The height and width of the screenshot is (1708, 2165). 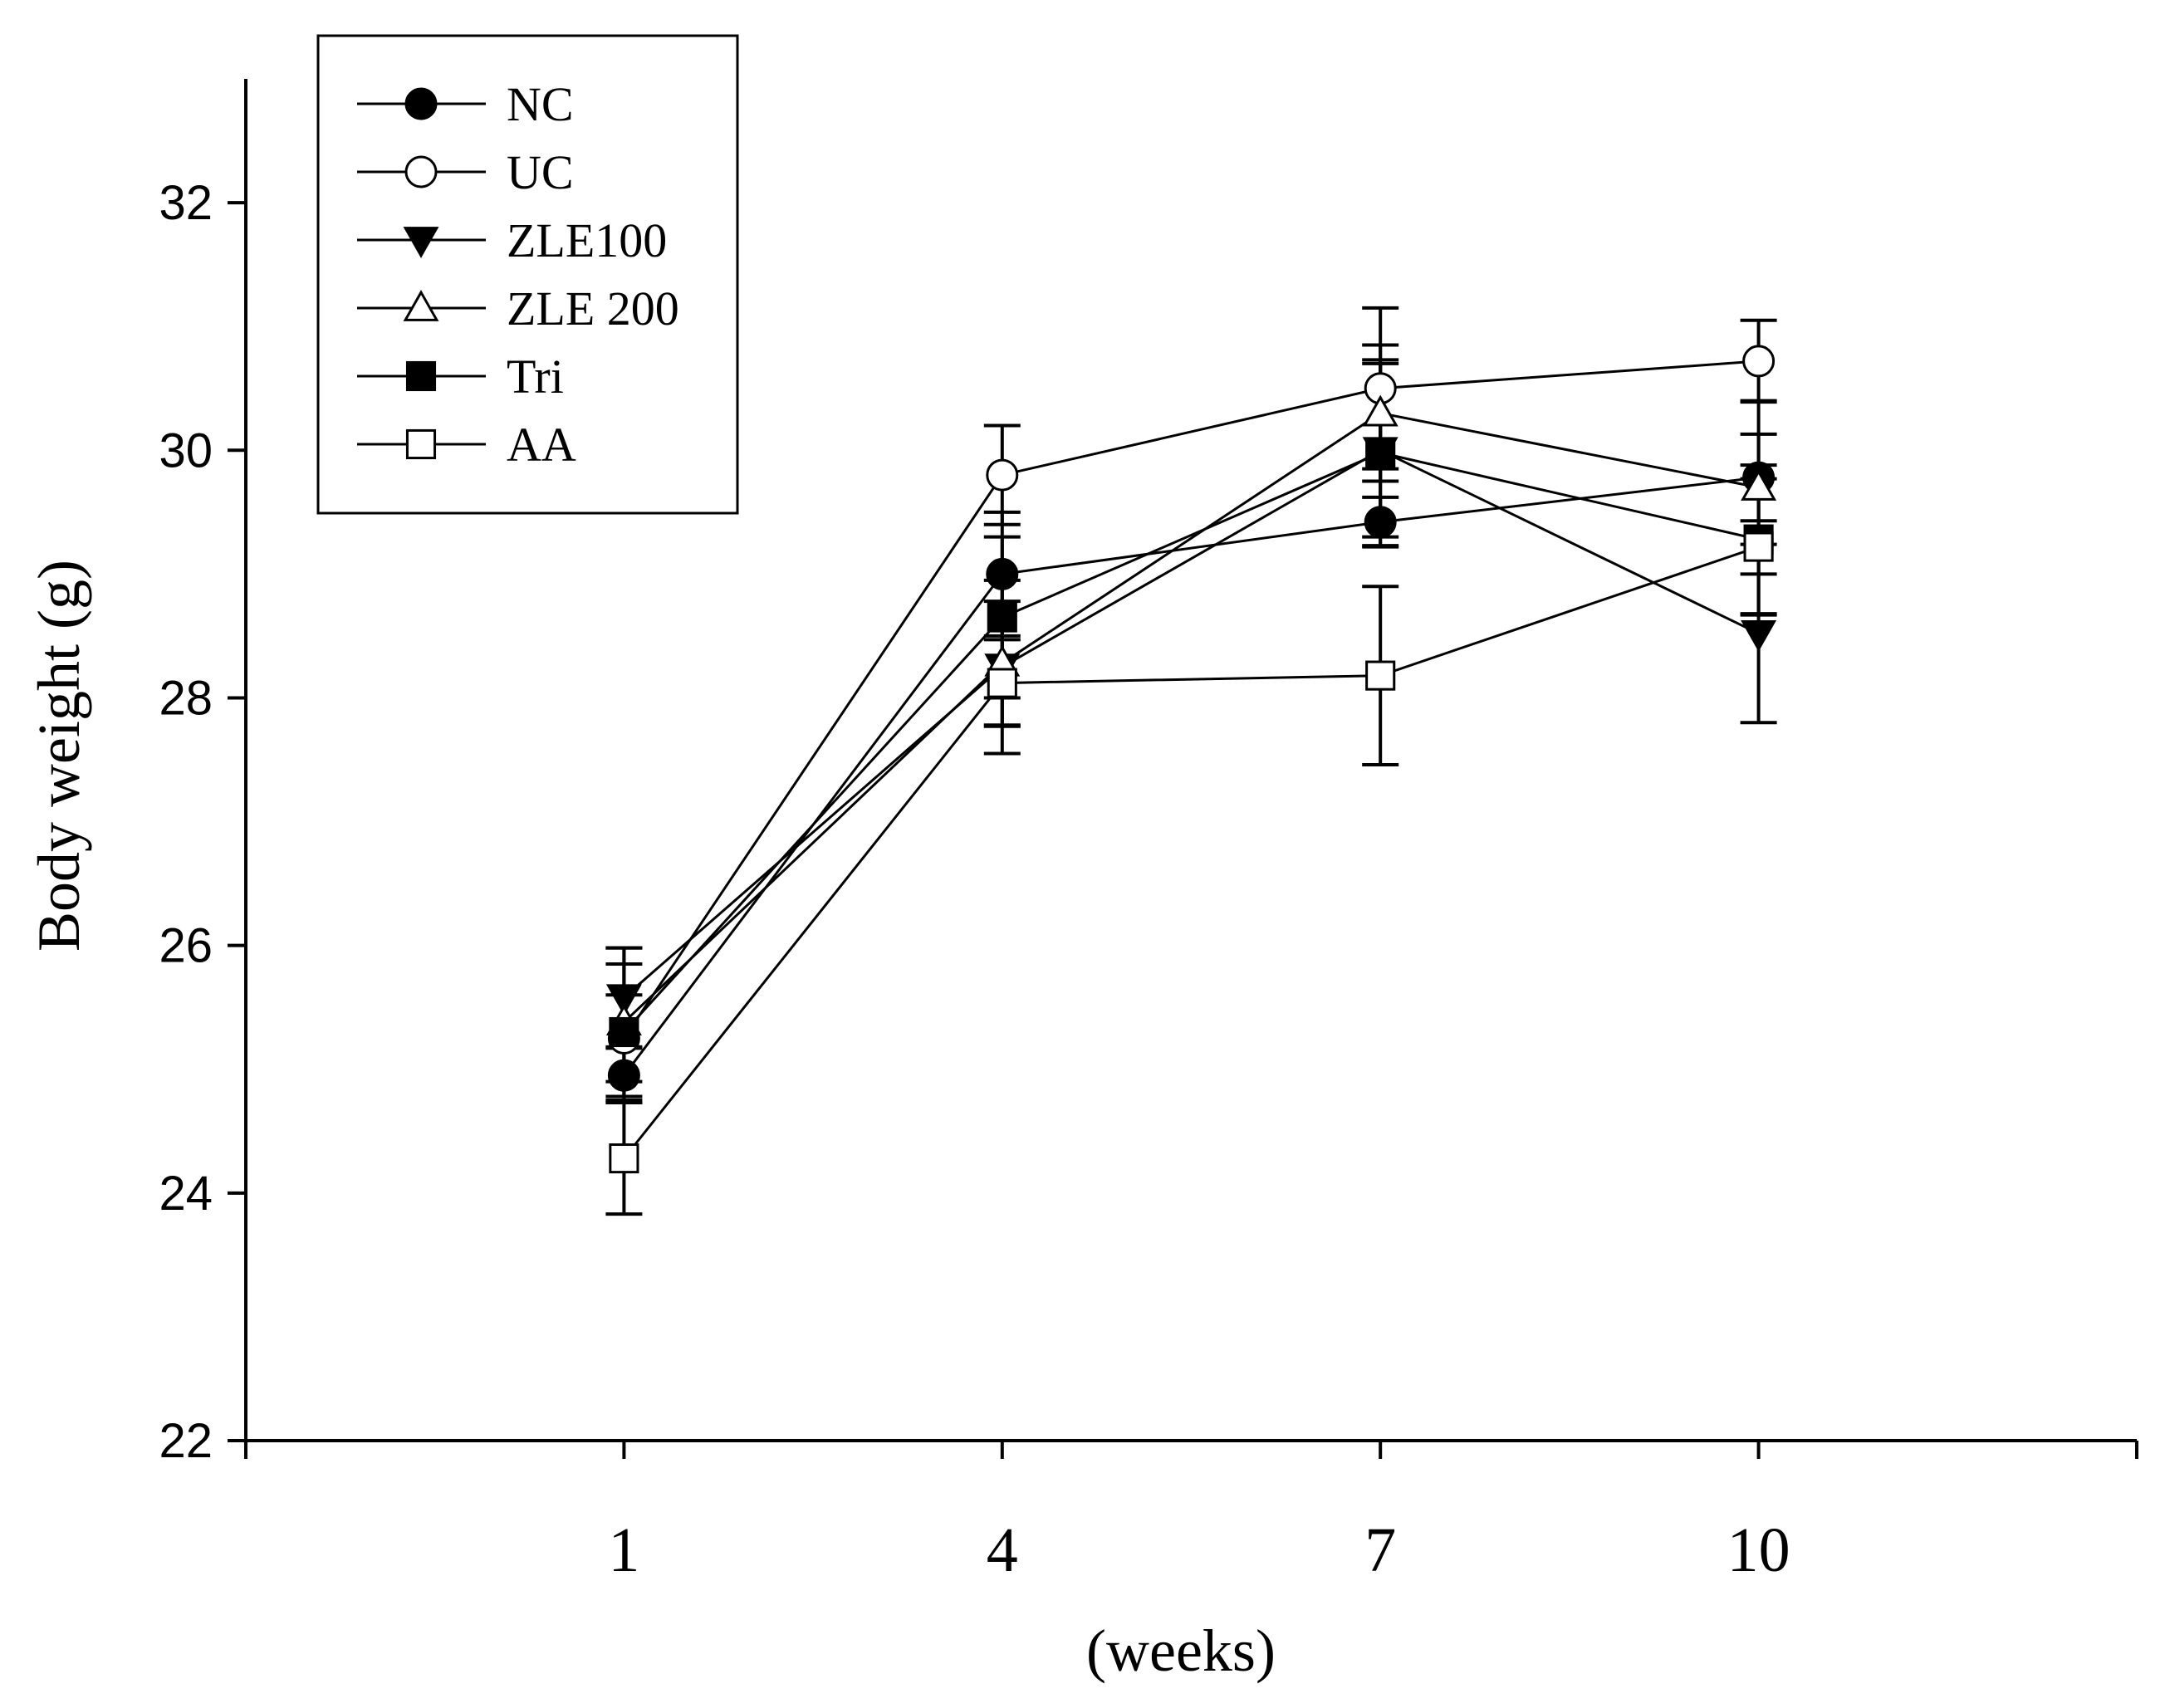 What do you see at coordinates (186, 203) in the screenshot?
I see `y-tick-label: 32` at bounding box center [186, 203].